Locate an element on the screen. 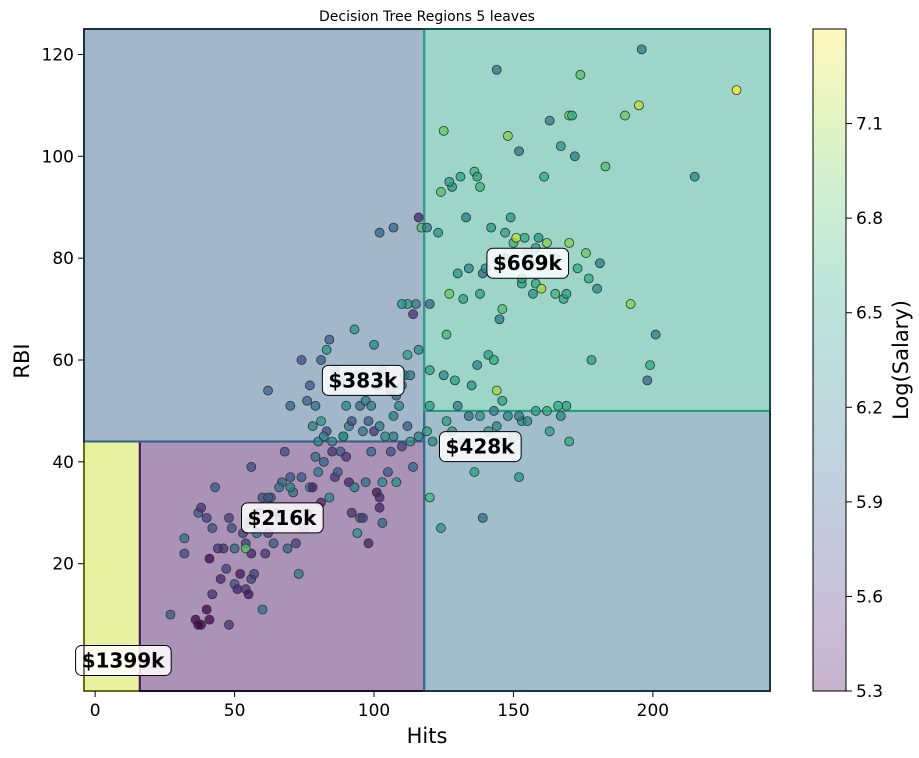 The image size is (919, 758). x-axis: 0 50 100 150 200 is located at coordinates (379, 706).